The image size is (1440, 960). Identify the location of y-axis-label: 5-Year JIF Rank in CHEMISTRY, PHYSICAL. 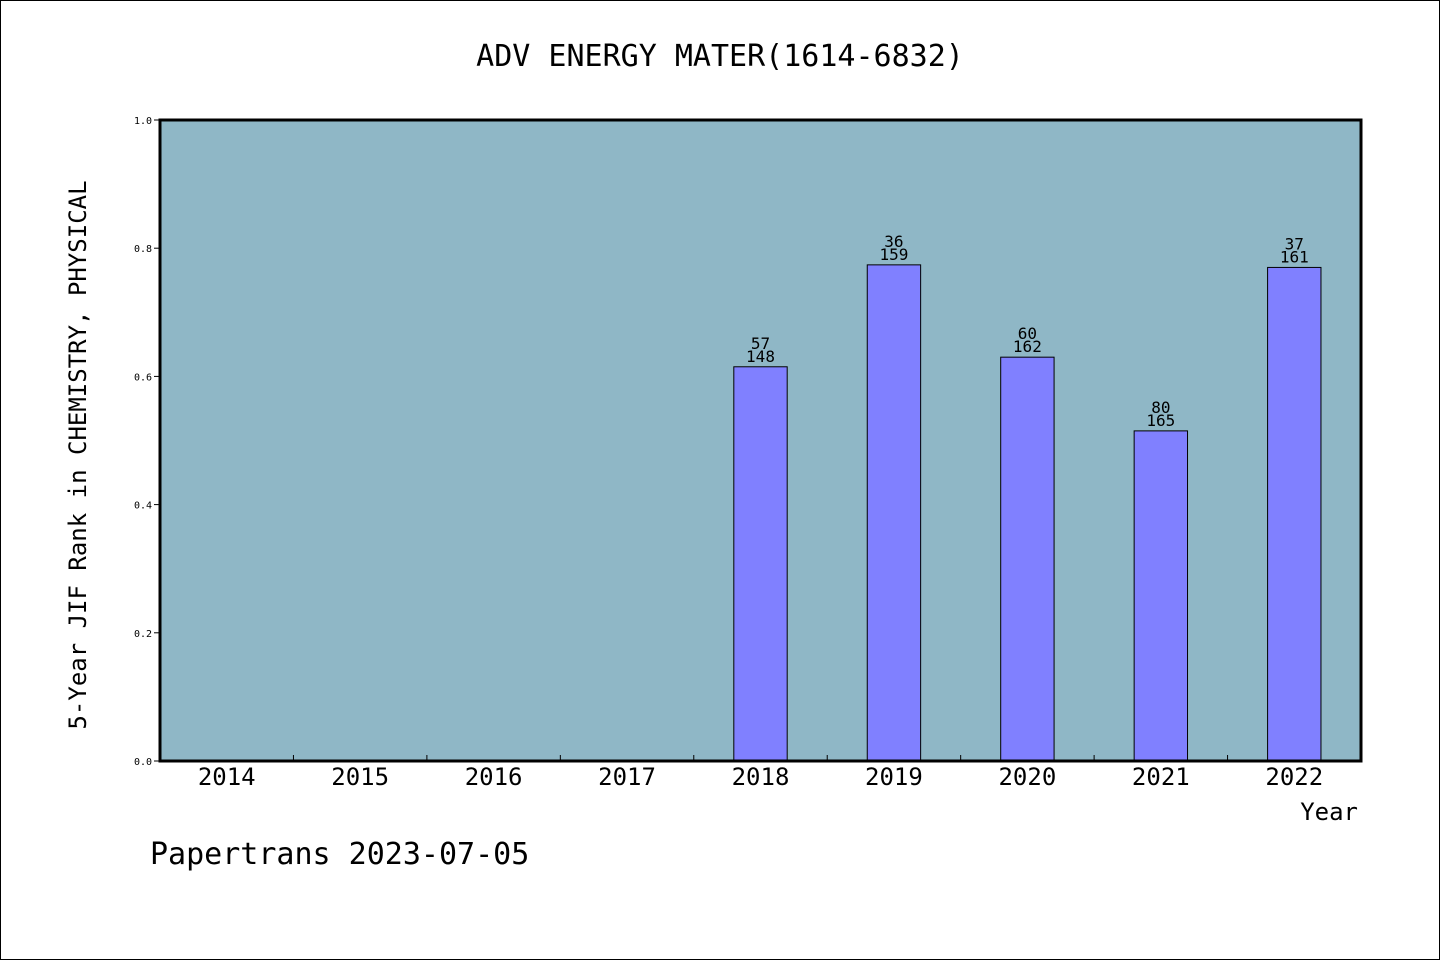
(78, 454).